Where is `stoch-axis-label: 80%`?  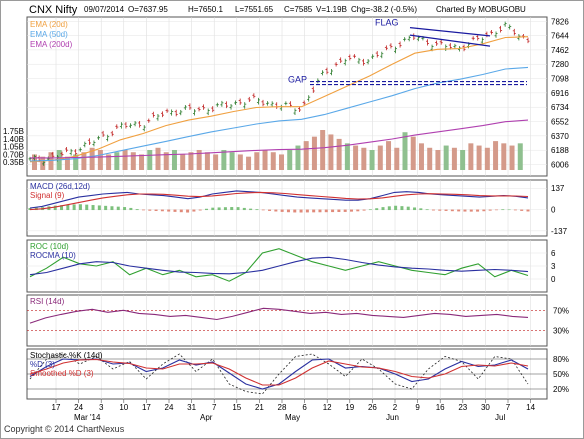 stoch-axis-label: 80% is located at coordinates (561, 359).